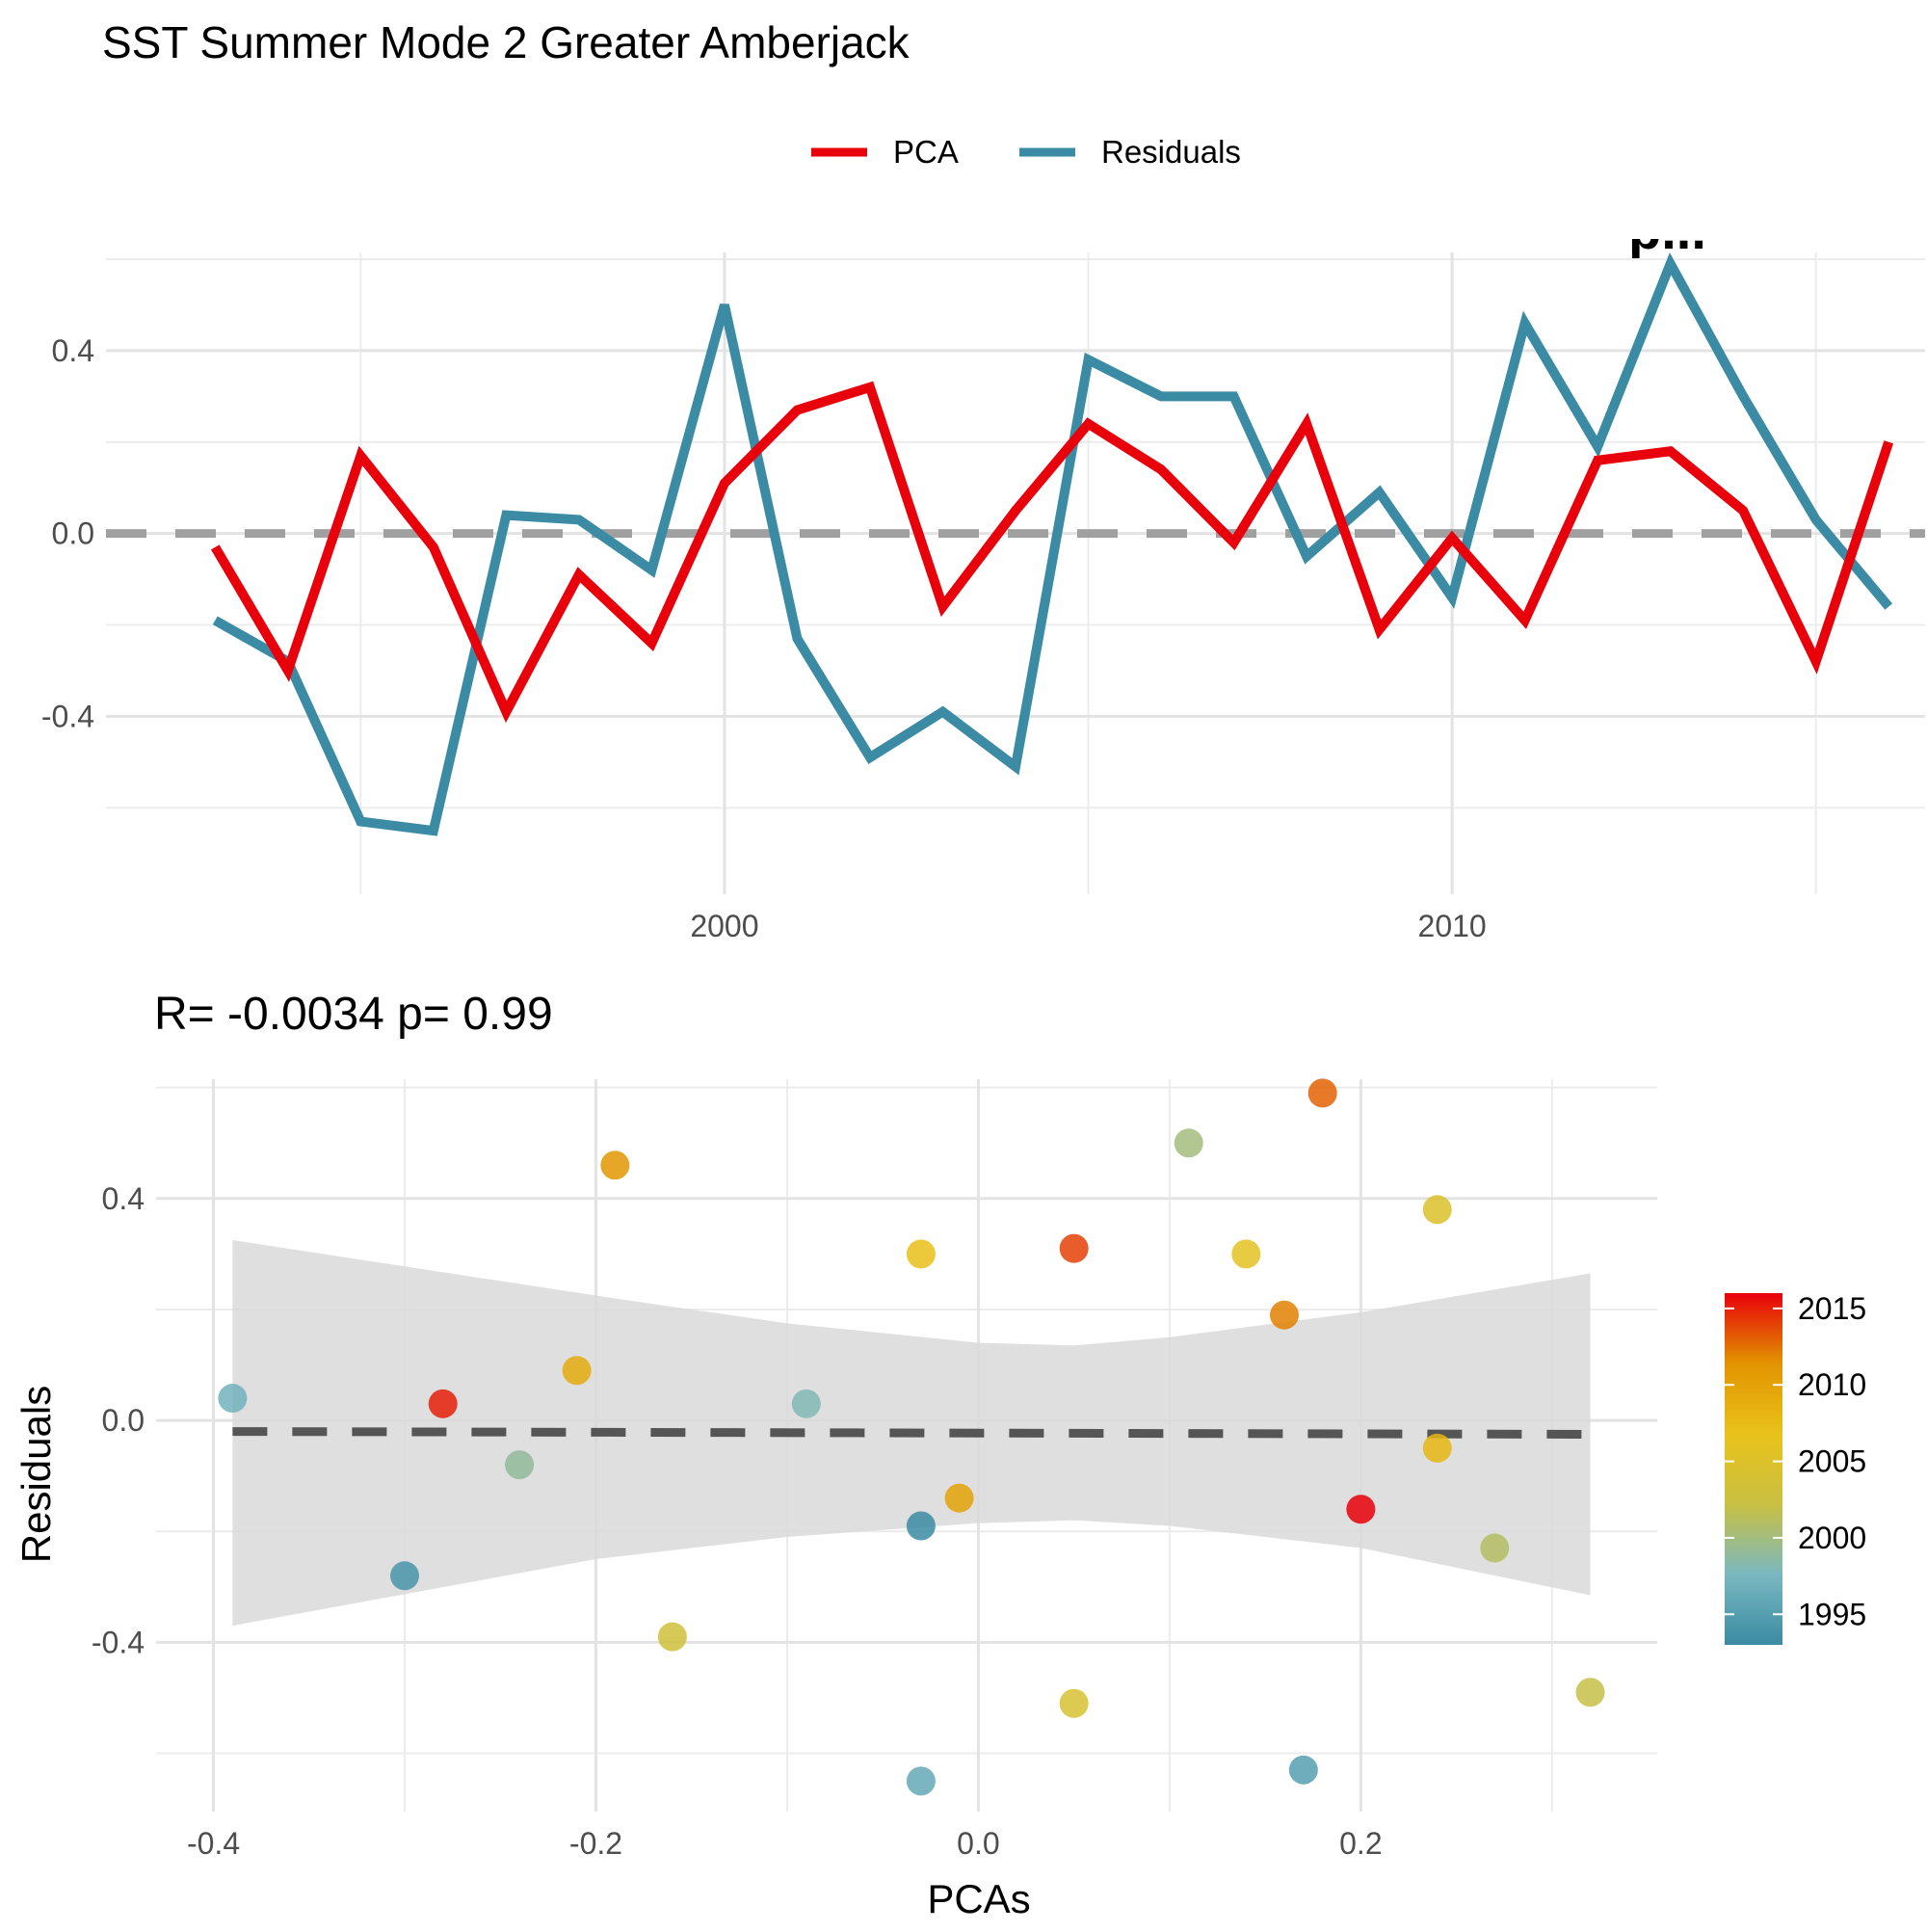  What do you see at coordinates (1832, 1538) in the screenshot?
I see `colorbar-tick-label: 2000` at bounding box center [1832, 1538].